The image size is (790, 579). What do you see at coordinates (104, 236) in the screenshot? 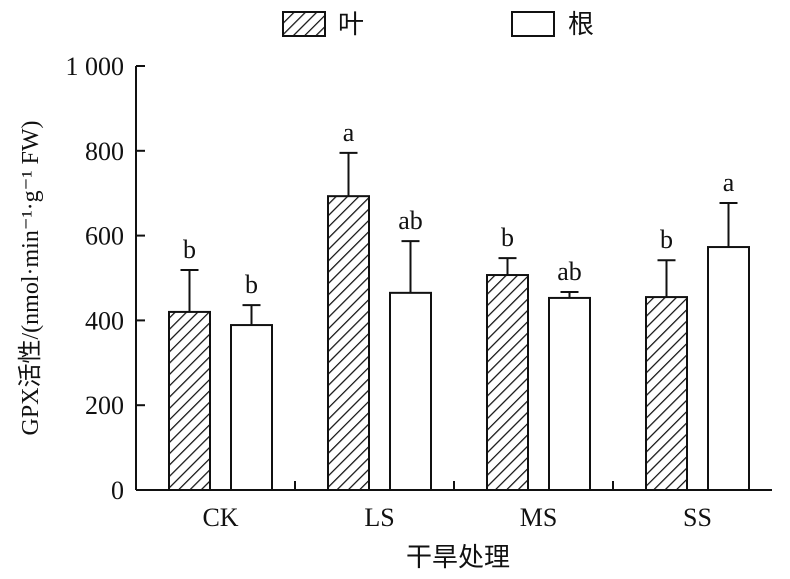
I see `y-tick-label: 600` at bounding box center [104, 236].